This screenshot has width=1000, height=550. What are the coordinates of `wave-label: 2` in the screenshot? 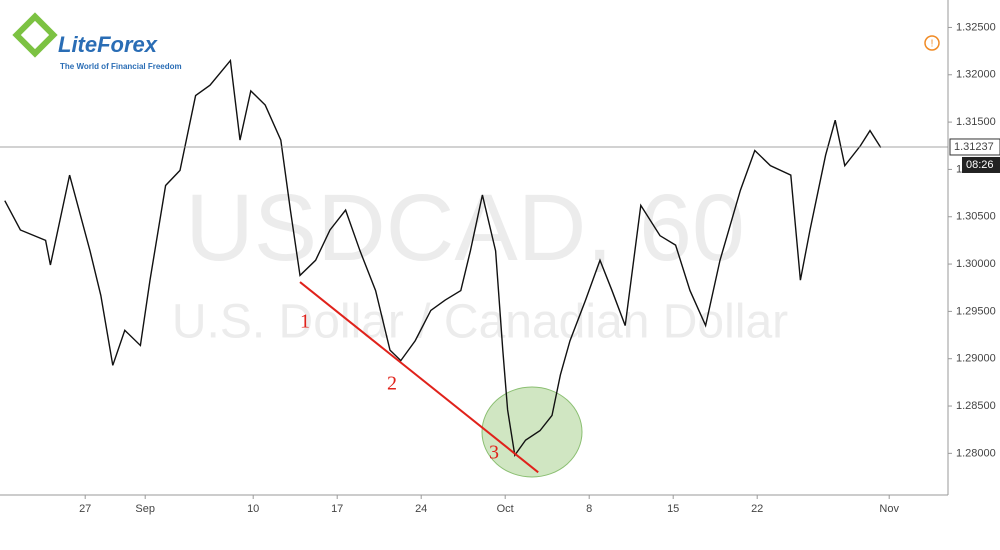 It's located at (392, 384).